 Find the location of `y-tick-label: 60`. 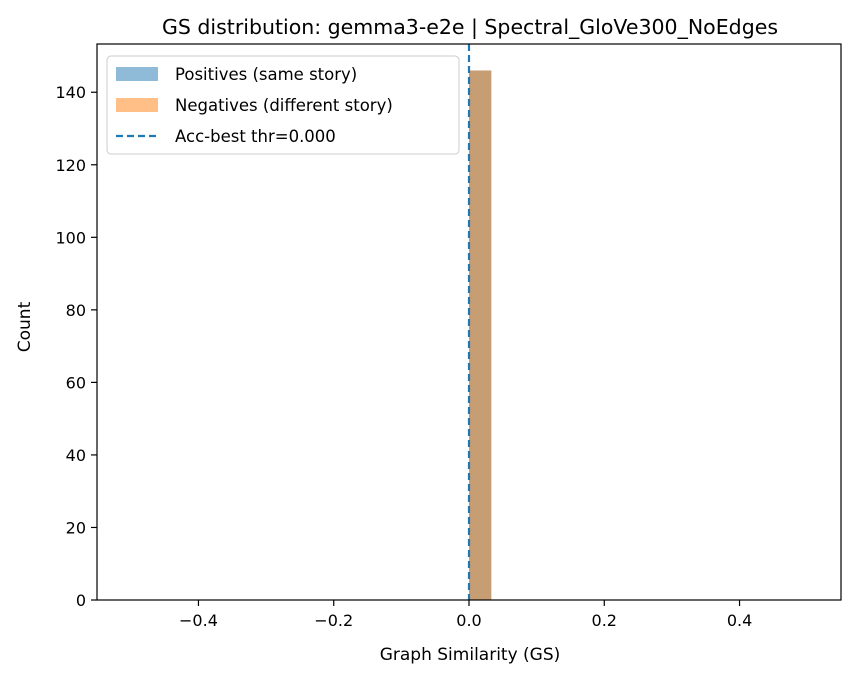

y-tick-label: 60 is located at coordinates (76, 382).